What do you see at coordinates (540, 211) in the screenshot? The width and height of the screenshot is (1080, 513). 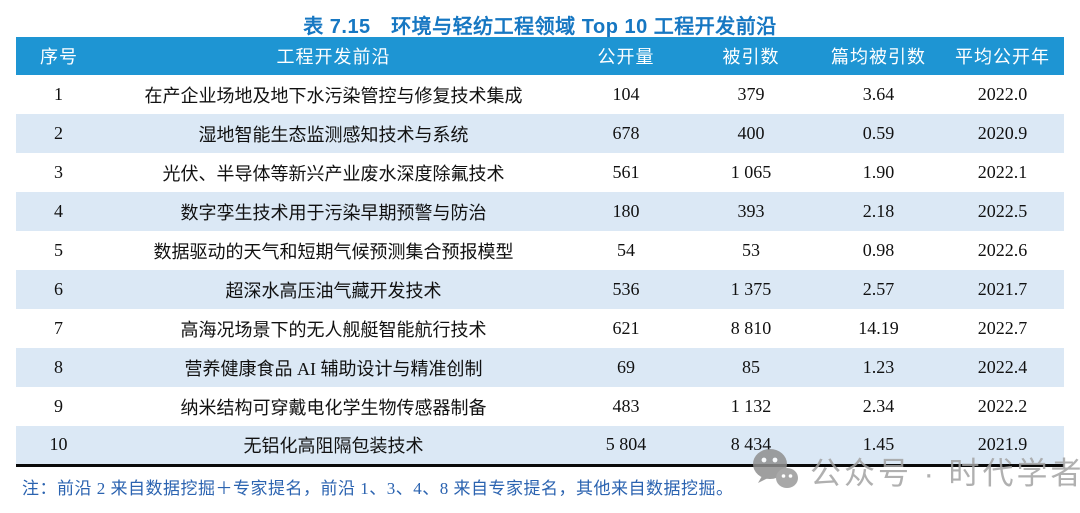 I see `table-row: 4 数字孪生技术用于污染早期预警与防治 180 393 2.18 2022.5` at bounding box center [540, 211].